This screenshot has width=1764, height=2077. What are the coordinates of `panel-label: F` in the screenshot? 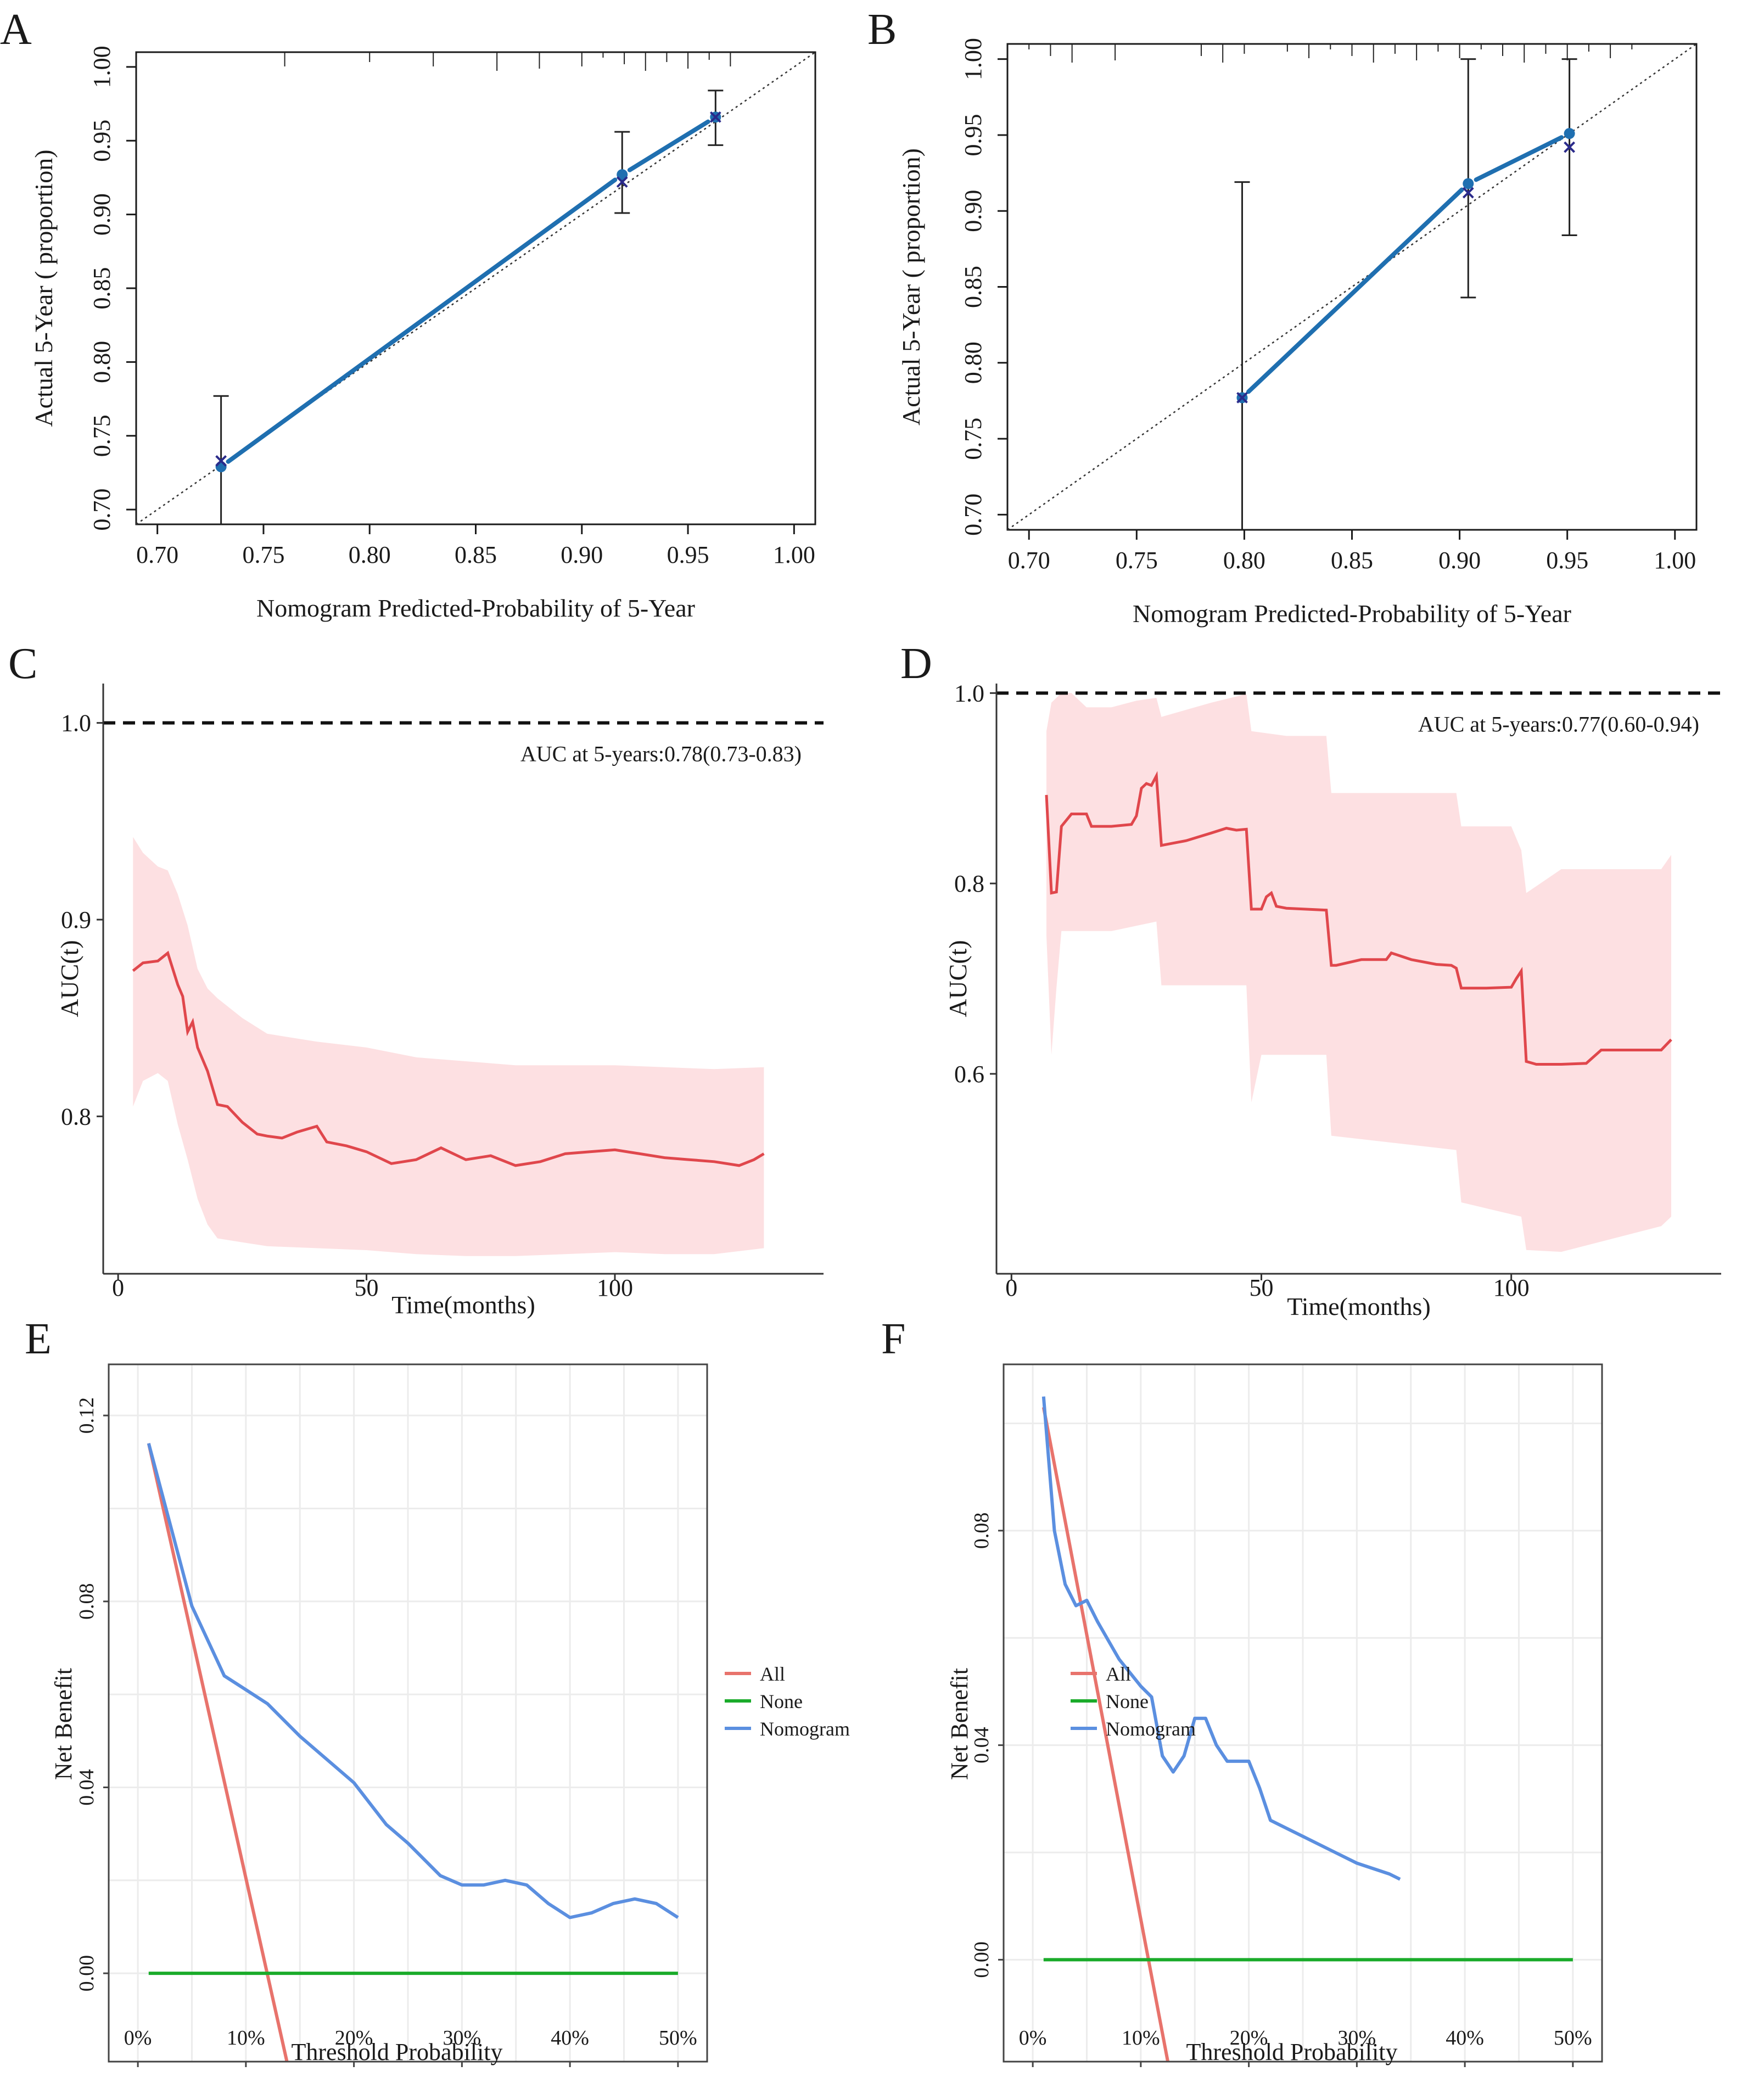 It's located at (893, 1339).